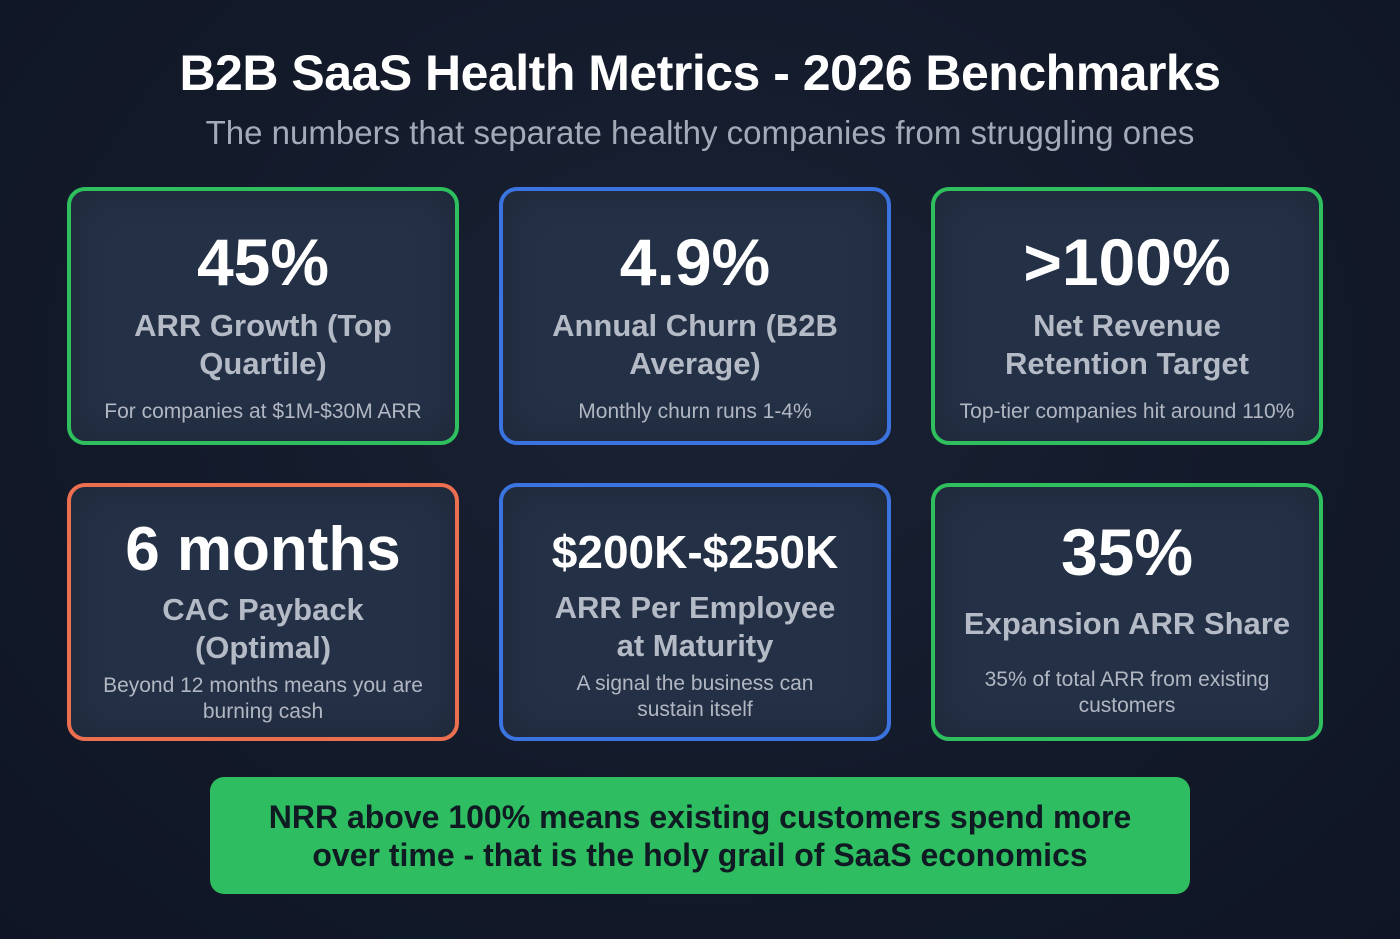 The width and height of the screenshot is (1400, 939). Describe the element at coordinates (695, 626) in the screenshot. I see `metric-label: ARR Per Employee at Maturity` at that location.